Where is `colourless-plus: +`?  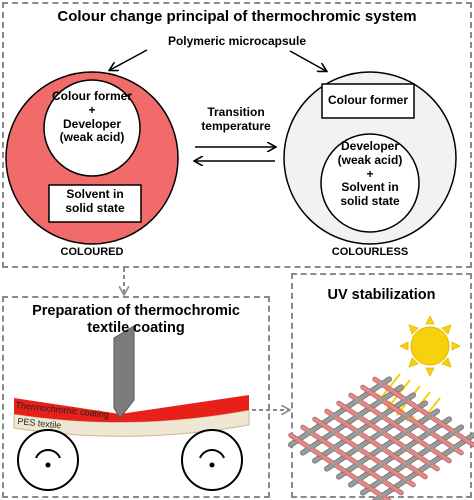
colourless-plus: + is located at coordinates (370, 173).